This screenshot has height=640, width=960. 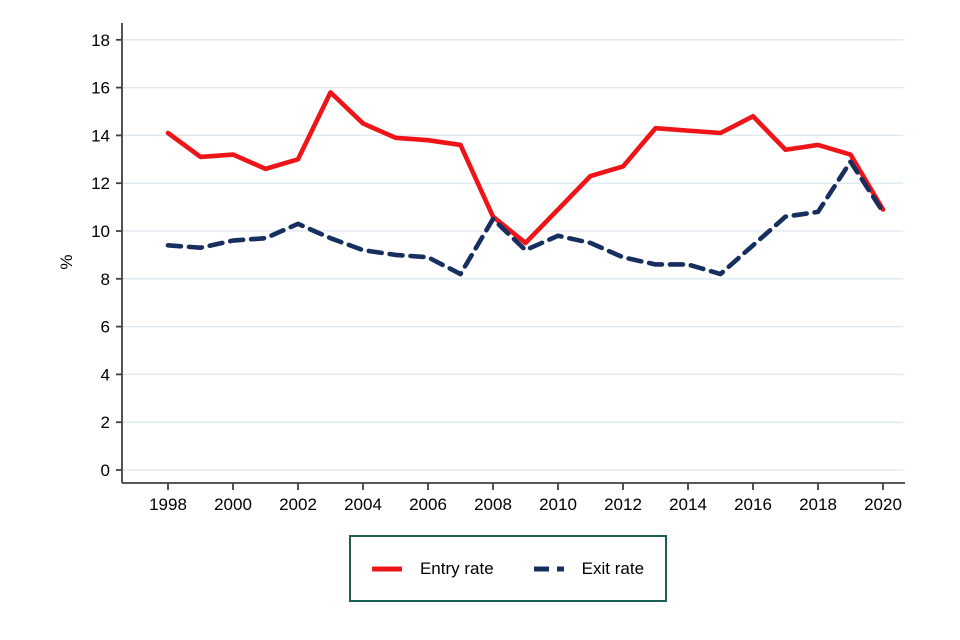 What do you see at coordinates (613, 568) in the screenshot?
I see `legend-label-exit-rate: Exit rate` at bounding box center [613, 568].